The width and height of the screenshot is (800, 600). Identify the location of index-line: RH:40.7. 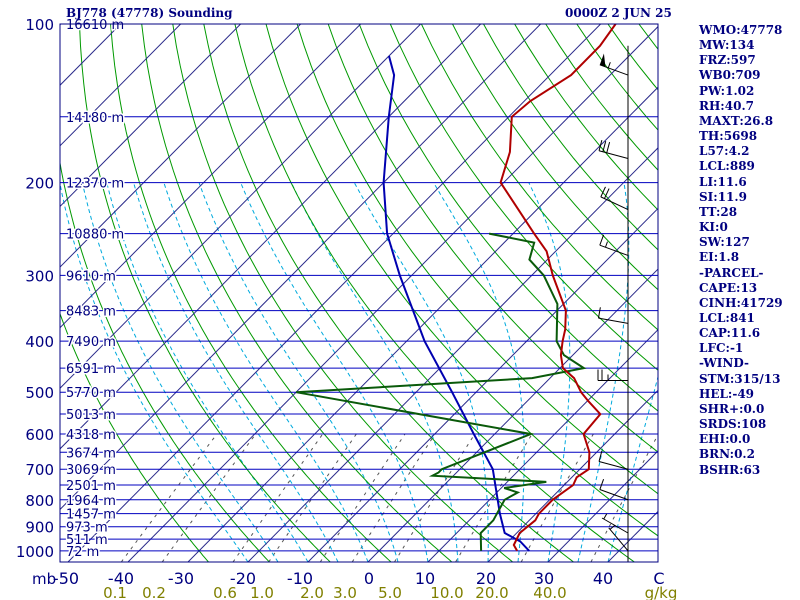
(726, 105).